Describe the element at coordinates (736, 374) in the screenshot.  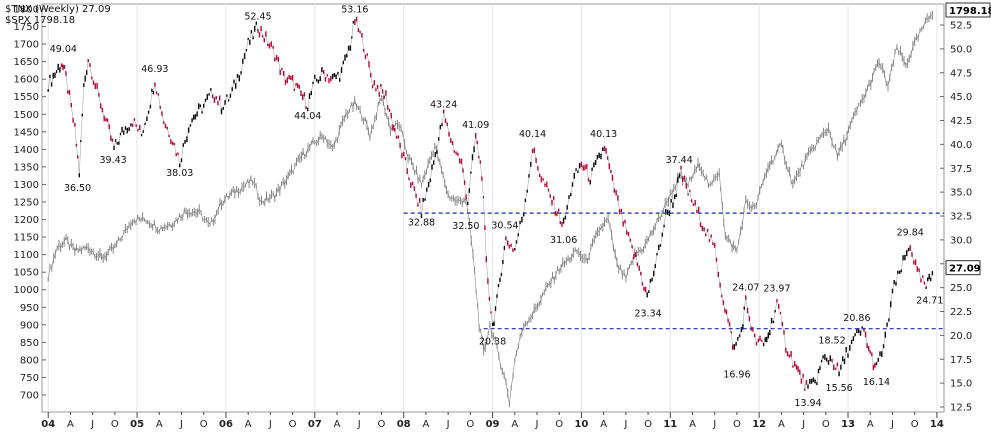
I see `annotation-label: 16.96` at that location.